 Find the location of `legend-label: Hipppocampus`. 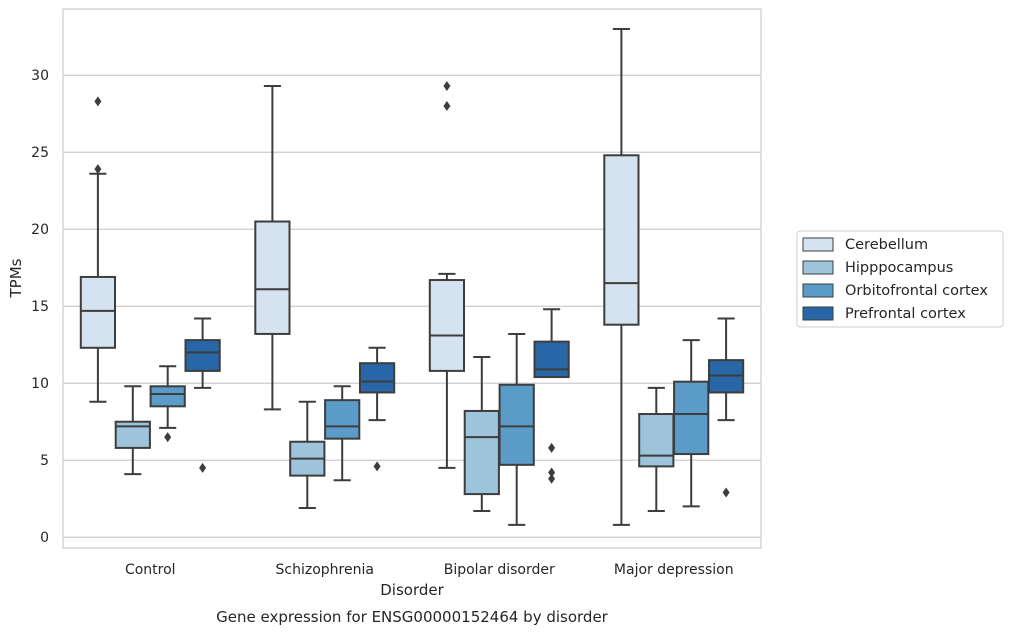

legend-label: Hipppocampus is located at coordinates (899, 268).